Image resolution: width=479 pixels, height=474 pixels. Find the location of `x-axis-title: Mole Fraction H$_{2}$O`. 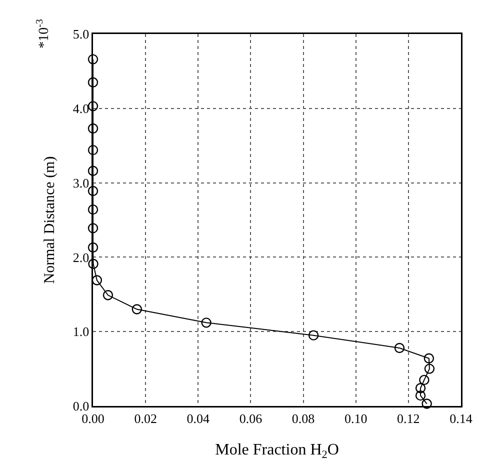

x-axis-title: Mole Fraction H$_{2}$O is located at coordinates (277, 451).